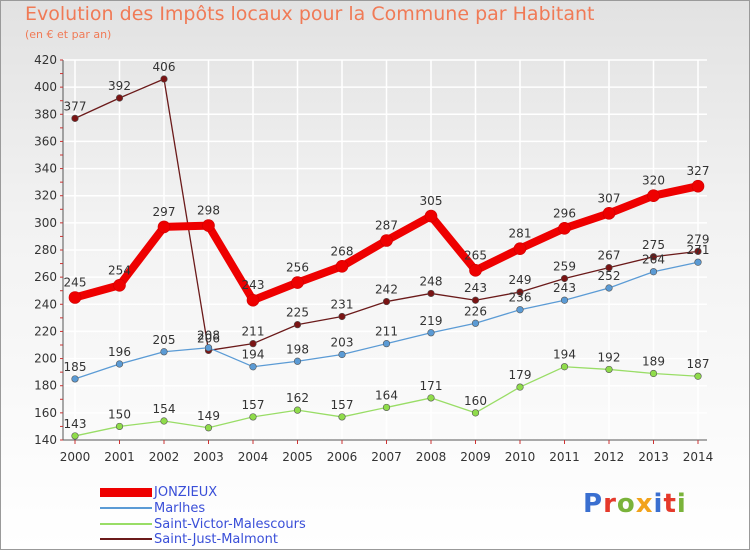  Describe the element at coordinates (180, 508) in the screenshot. I see `legend-label-marlhes: Marlhes` at that location.